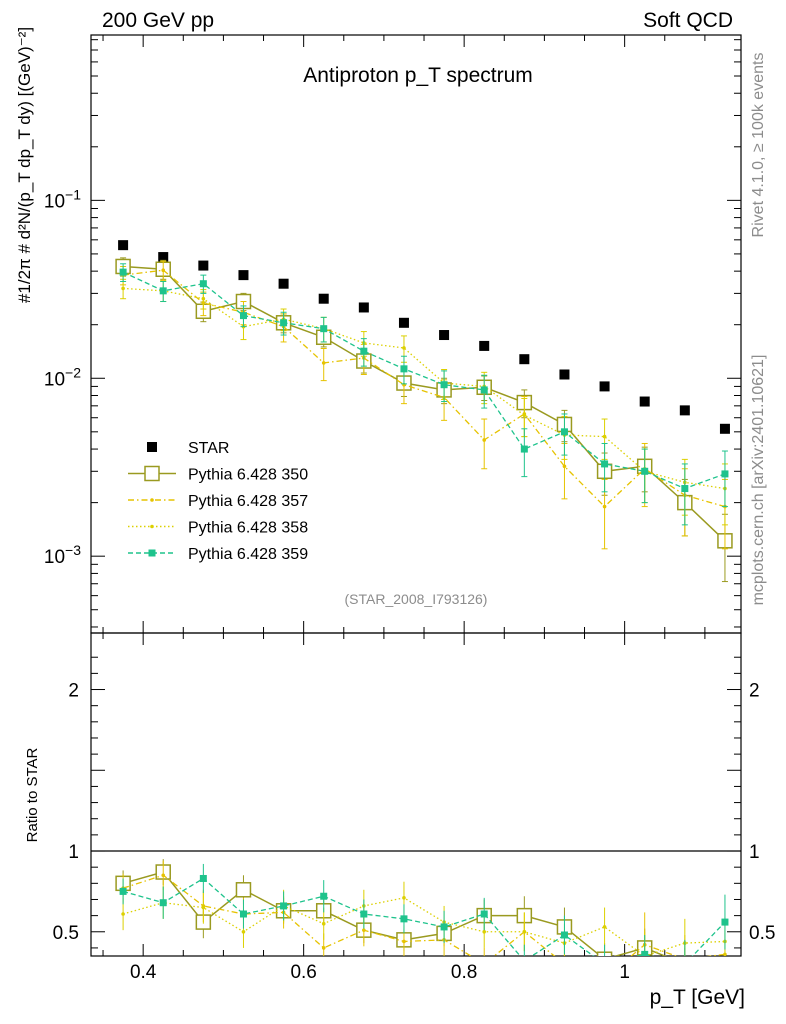 The image size is (786, 1024). I want to click on x-axis-label: p_T [GeV], so click(697, 997).